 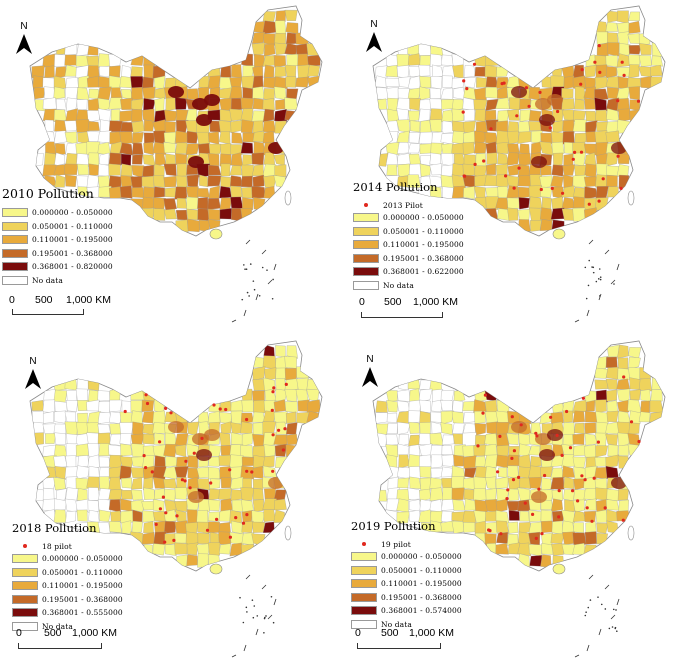 I want to click on scale-line, so click(x=399, y=646).